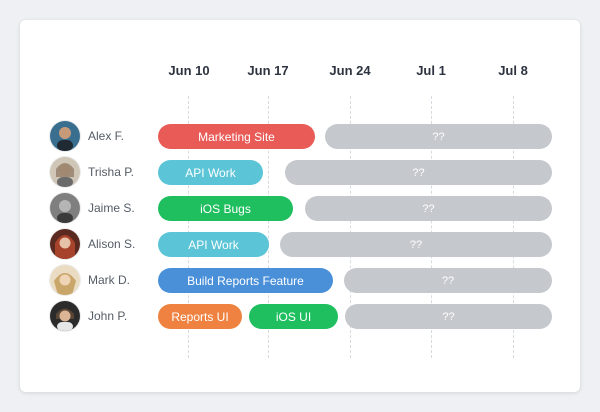  What do you see at coordinates (236, 136) in the screenshot?
I see `task-bar-marketing-site: Marketing Site` at bounding box center [236, 136].